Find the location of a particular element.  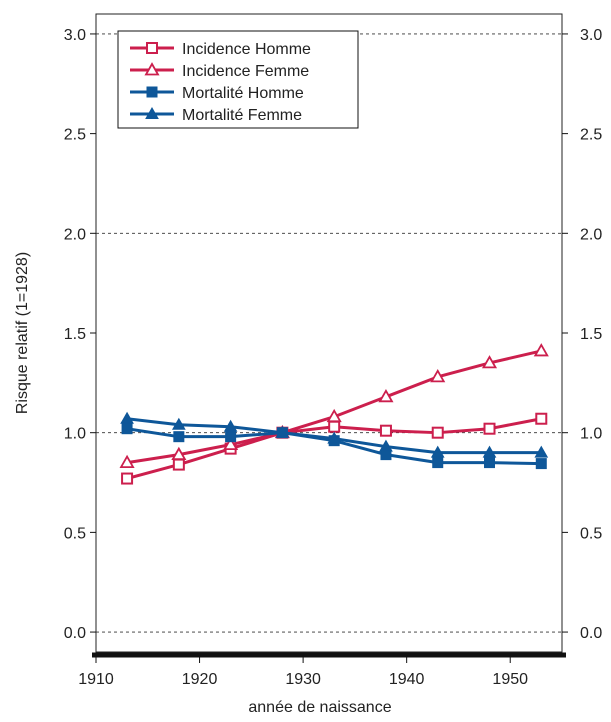

x-tick-label: 1950 is located at coordinates (510, 679).